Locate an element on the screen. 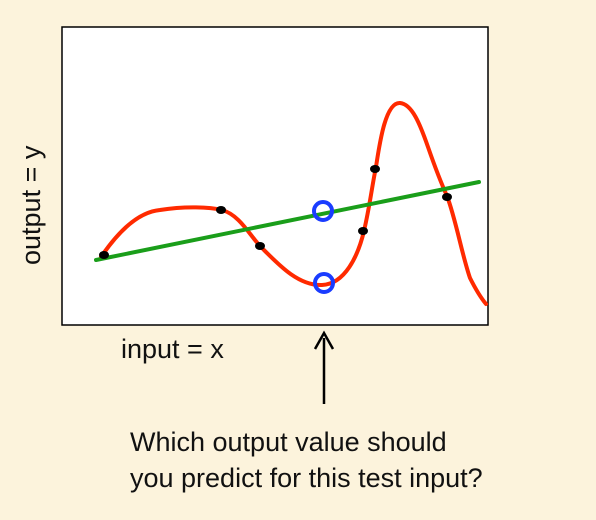 Image resolution: width=596 pixels, height=520 pixels. linear-fit is located at coordinates (287, 221).